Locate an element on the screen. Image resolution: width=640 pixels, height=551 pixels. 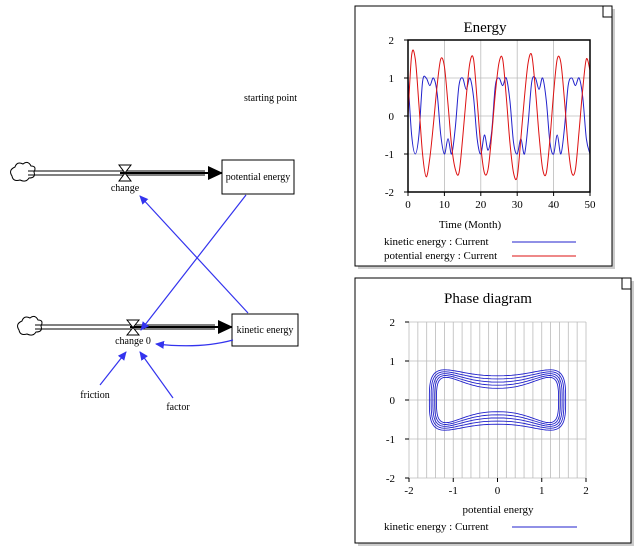
energy-xlabel: Time (Month) is located at coordinates (470, 225).